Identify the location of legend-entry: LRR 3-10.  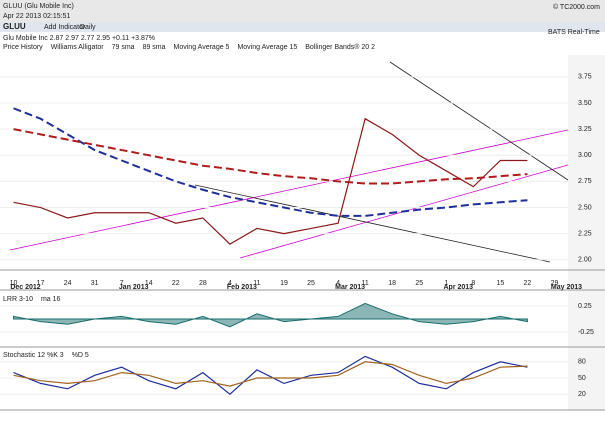
(18, 299).